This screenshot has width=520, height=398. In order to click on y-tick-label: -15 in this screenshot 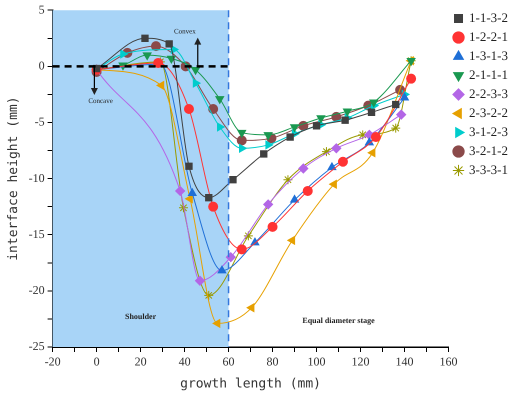, I will do `click(36, 233)`.